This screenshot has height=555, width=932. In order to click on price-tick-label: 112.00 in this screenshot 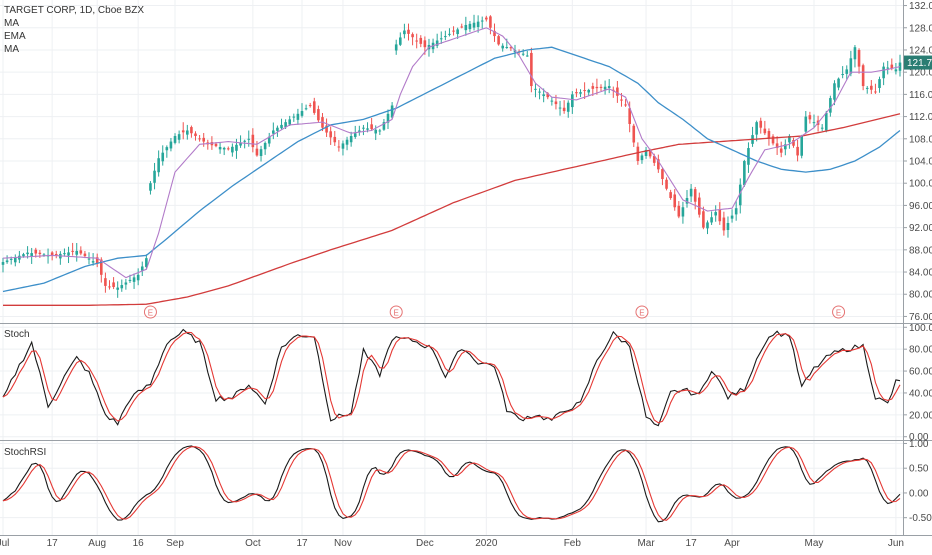, I will do `click(920, 117)`.